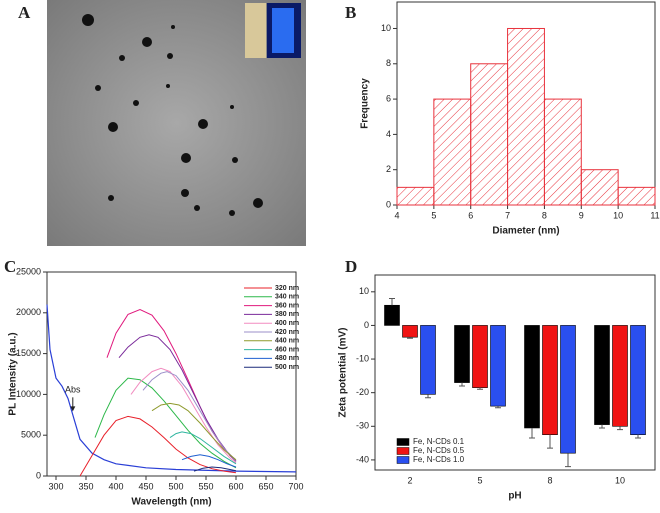 The height and width of the screenshot is (513, 660). What do you see at coordinates (287, 288) in the screenshot?
I see `legend-label: 320 nm` at bounding box center [287, 288].